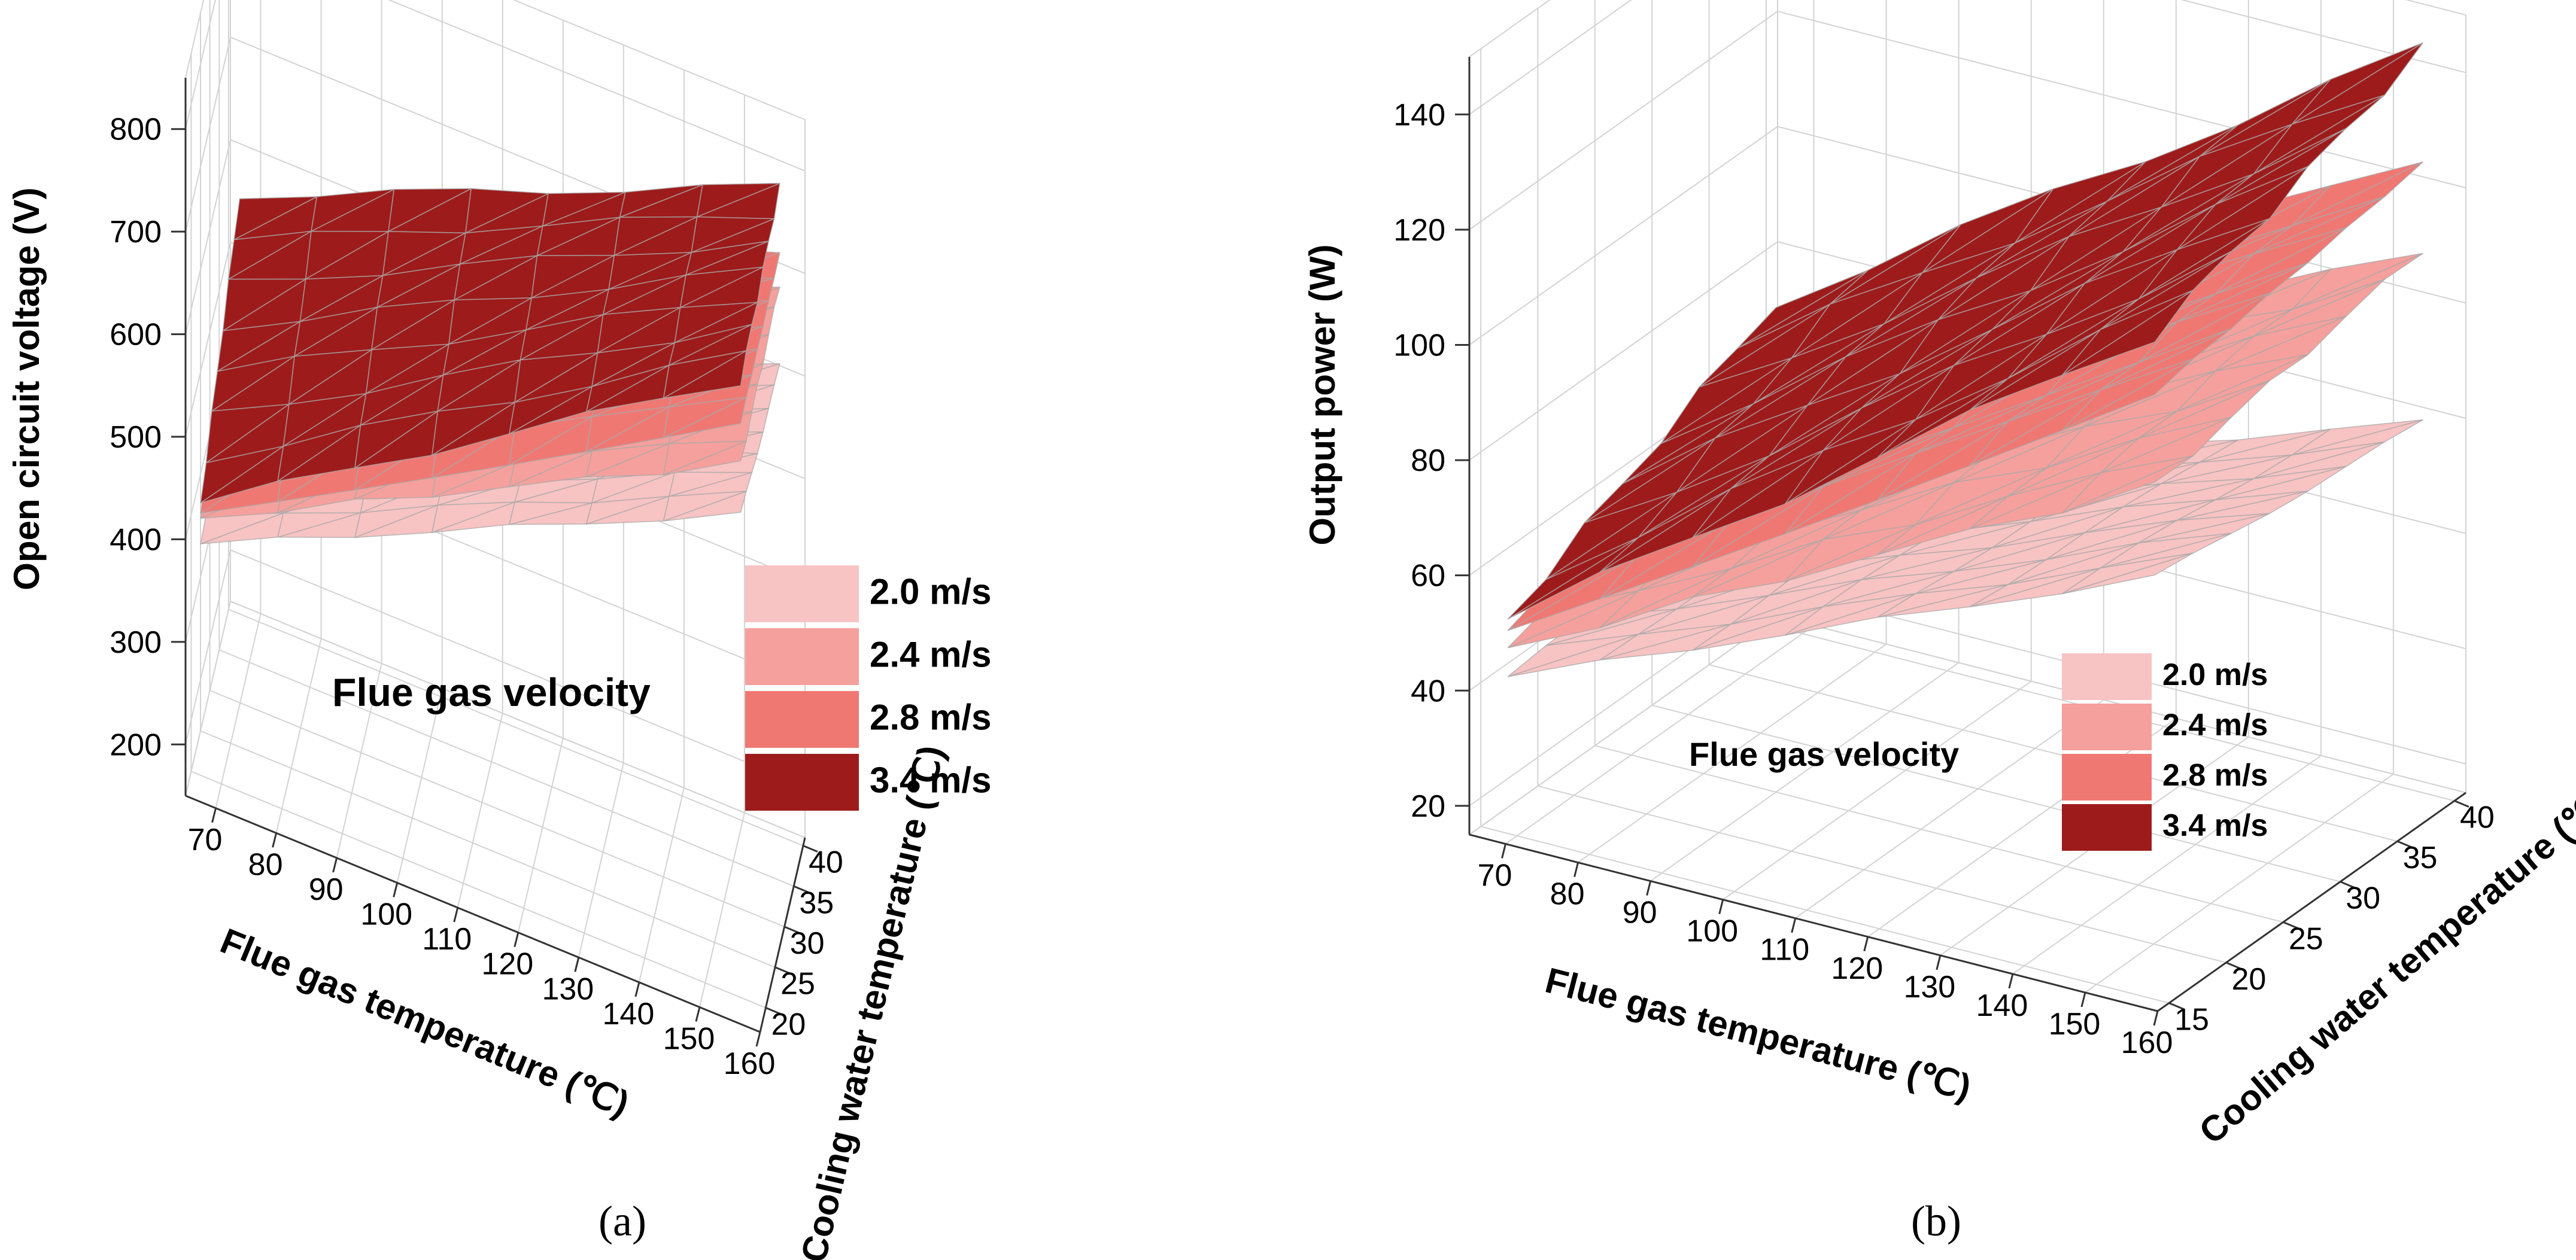 The image size is (2576, 1260). What do you see at coordinates (2249, 979) in the screenshot?
I see `y-tick-label: 20` at bounding box center [2249, 979].